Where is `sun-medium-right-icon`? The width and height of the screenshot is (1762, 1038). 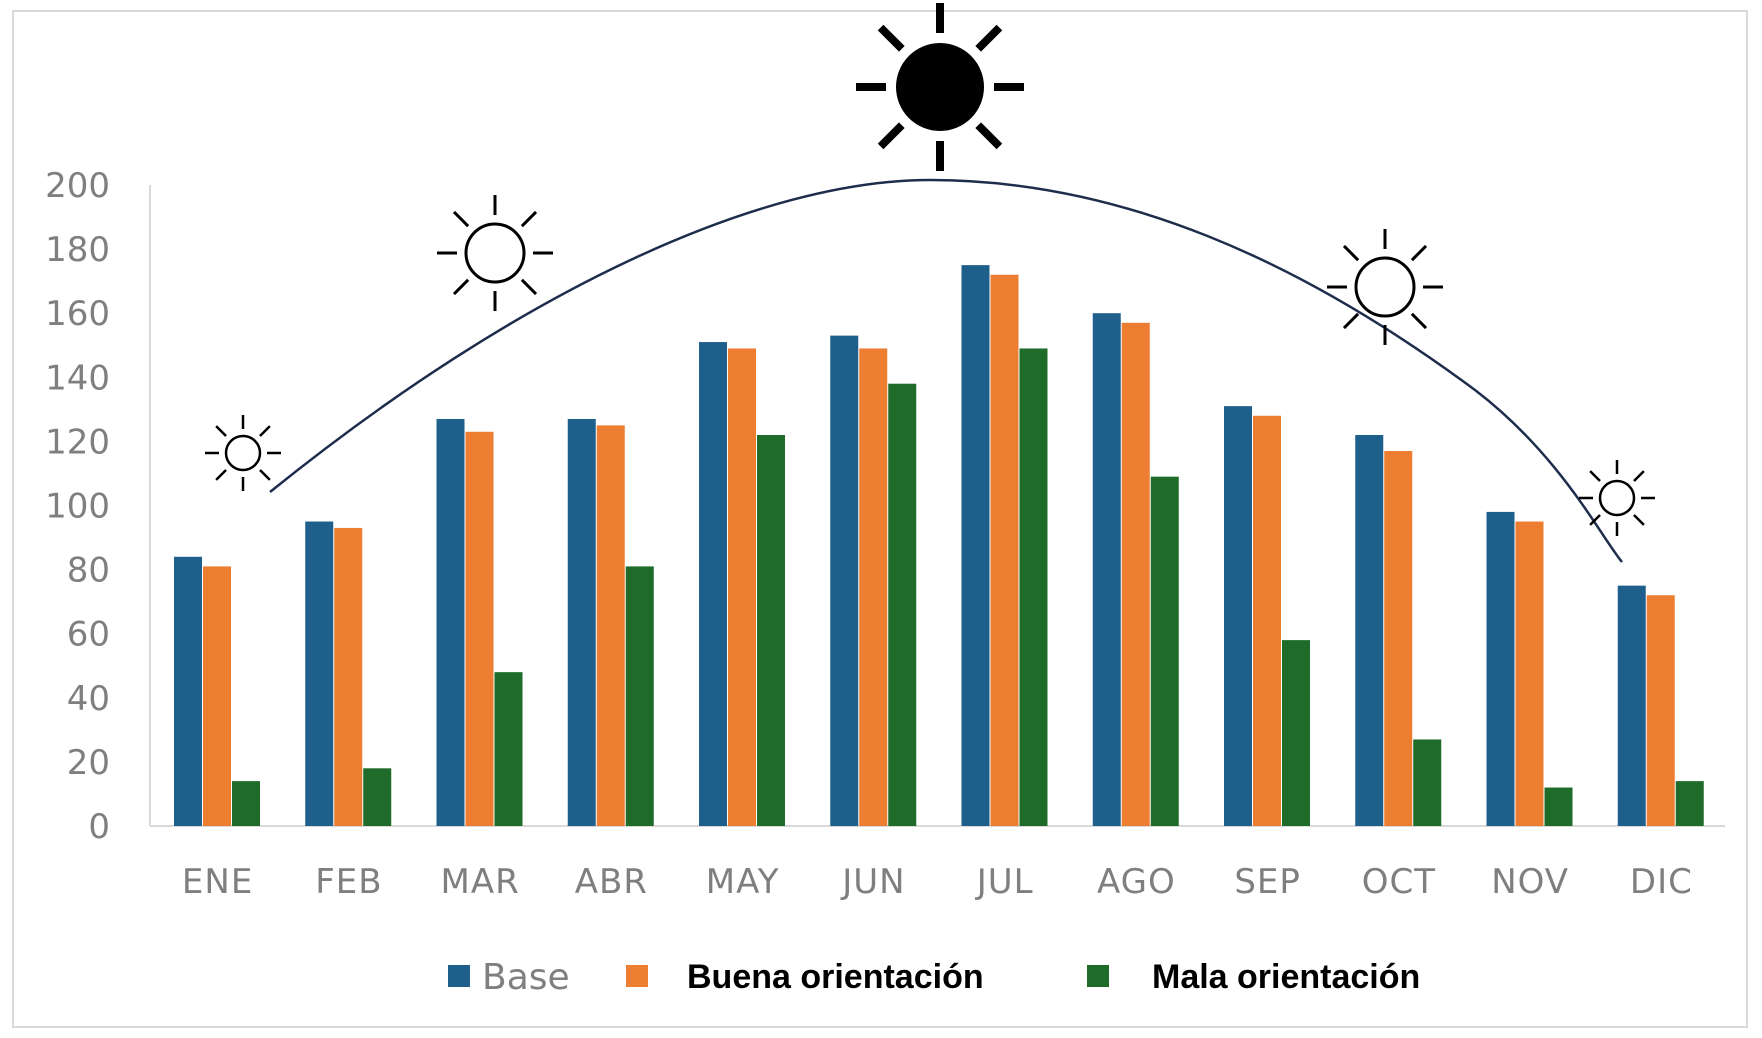 sun-medium-right-icon is located at coordinates (1385, 287).